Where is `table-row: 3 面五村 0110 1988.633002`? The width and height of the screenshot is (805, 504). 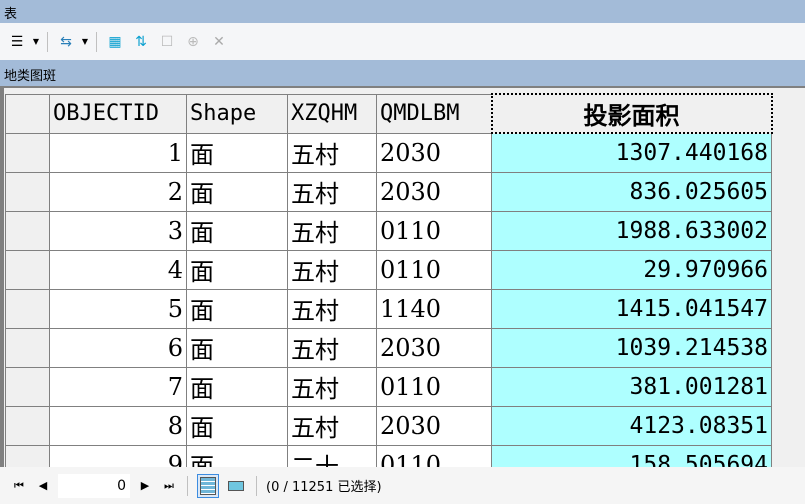 table-row: 3 面五村 0110 1988.633002 is located at coordinates (388, 230).